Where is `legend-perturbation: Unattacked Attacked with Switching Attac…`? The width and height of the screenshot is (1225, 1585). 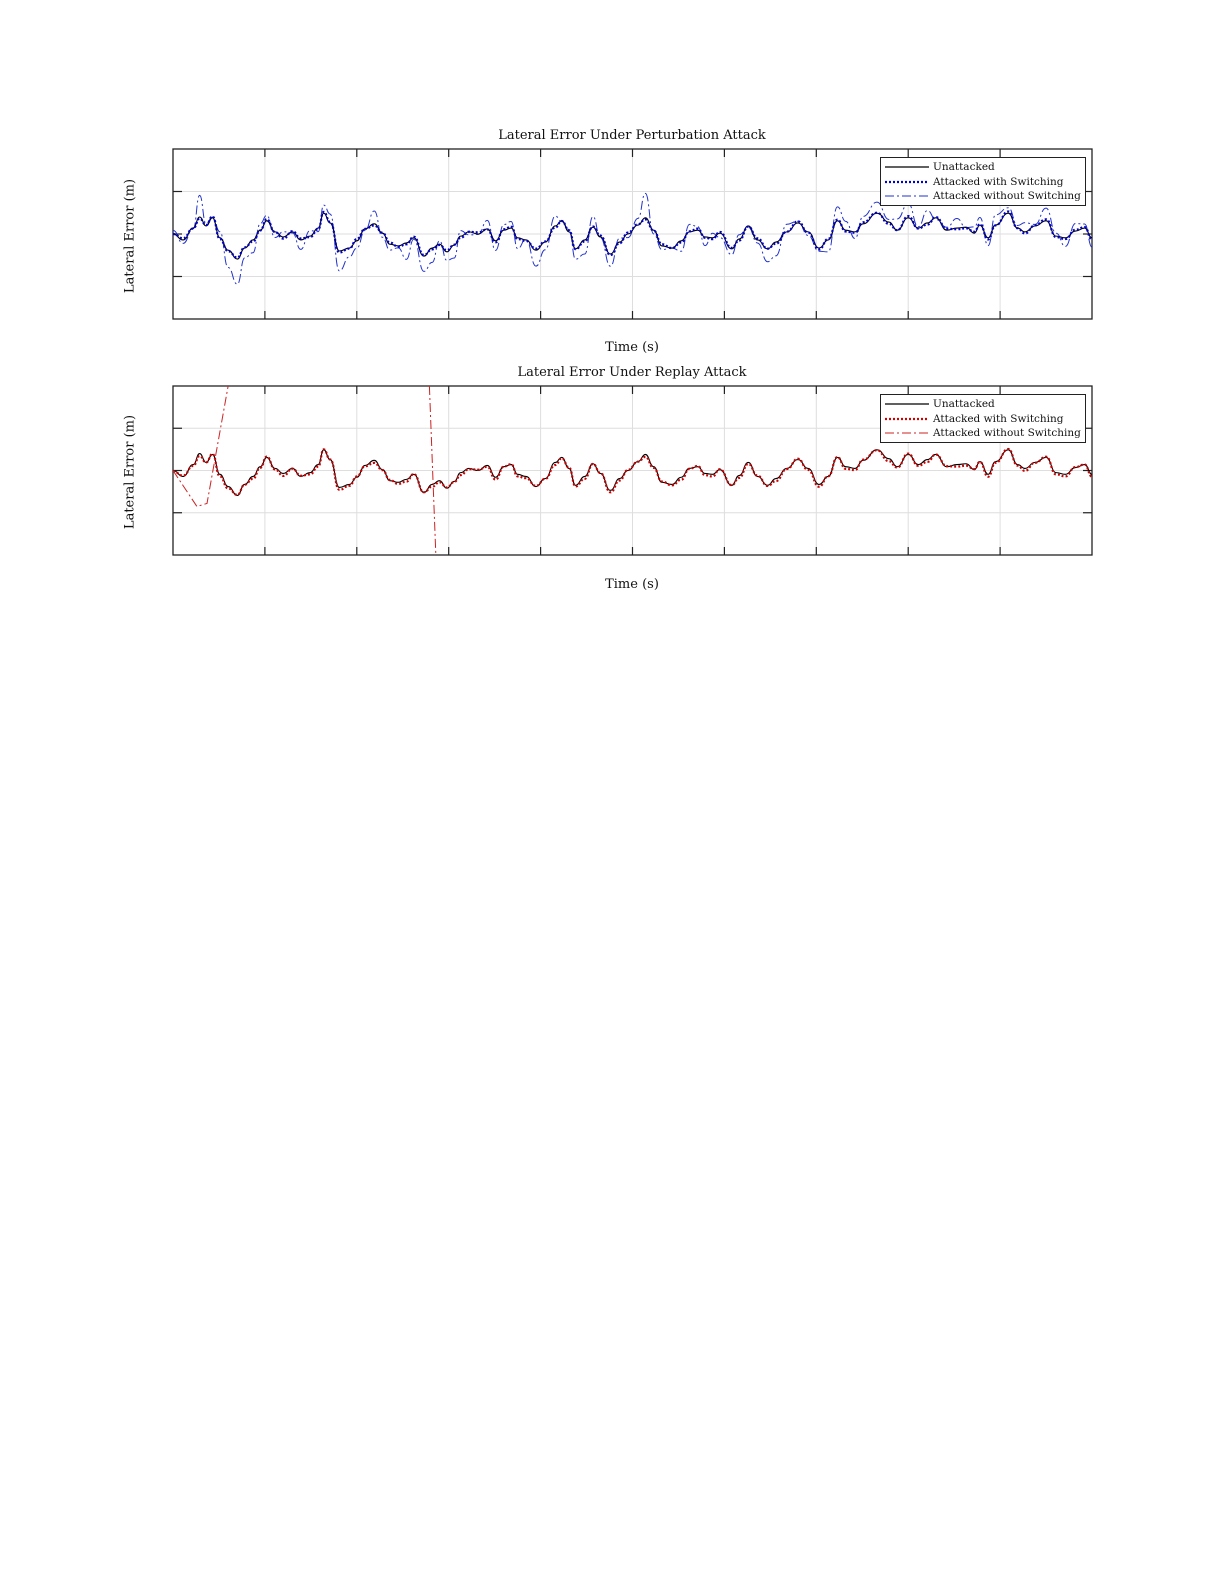 legend-perturbation: Unattacked Attacked with Switching Attac… is located at coordinates (983, 181).